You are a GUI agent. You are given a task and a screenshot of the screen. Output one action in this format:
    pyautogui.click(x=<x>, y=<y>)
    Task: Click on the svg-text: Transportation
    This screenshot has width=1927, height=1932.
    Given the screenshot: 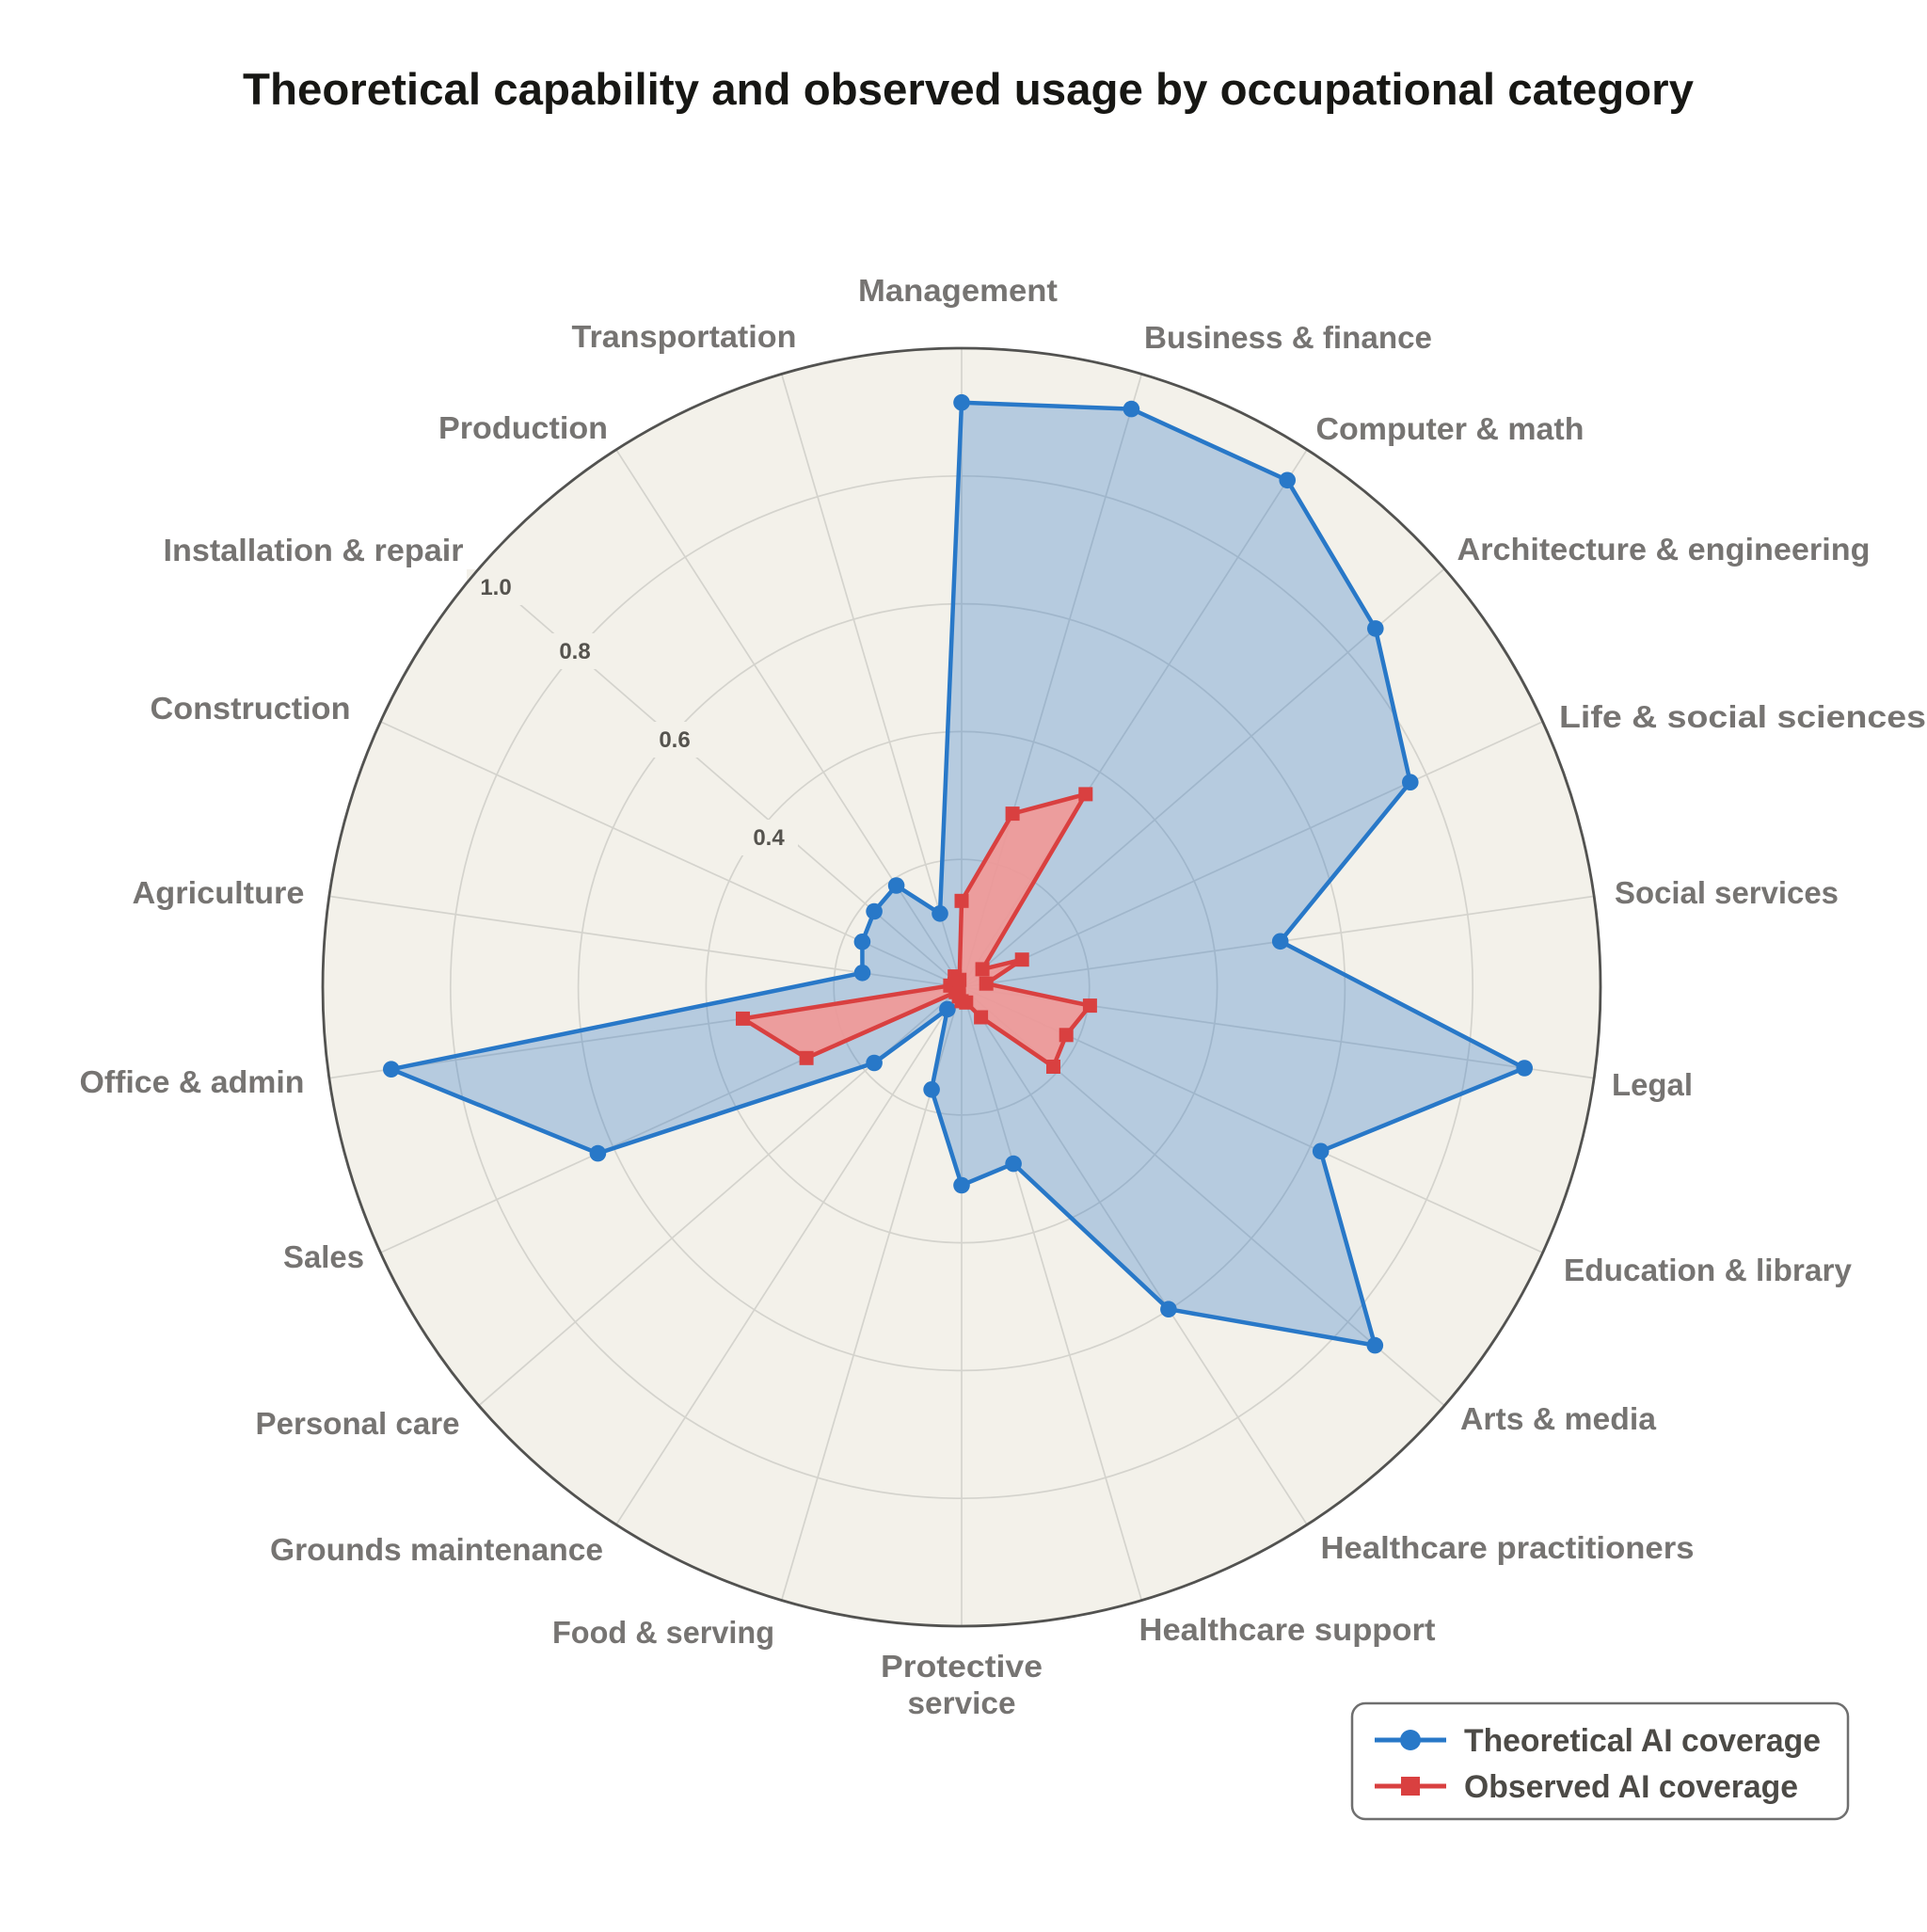 What is the action you would take?
    pyautogui.click(x=684, y=336)
    